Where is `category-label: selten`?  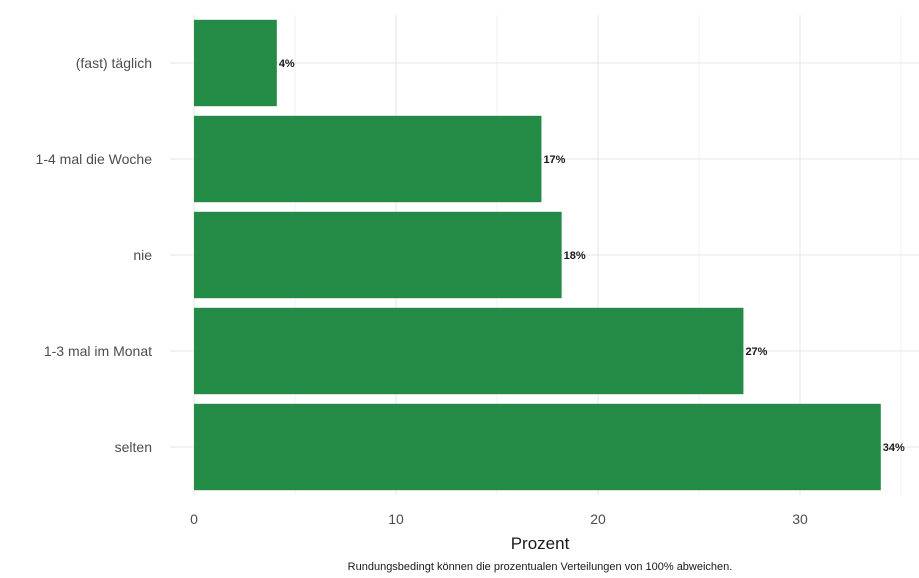
category-label: selten is located at coordinates (133, 447).